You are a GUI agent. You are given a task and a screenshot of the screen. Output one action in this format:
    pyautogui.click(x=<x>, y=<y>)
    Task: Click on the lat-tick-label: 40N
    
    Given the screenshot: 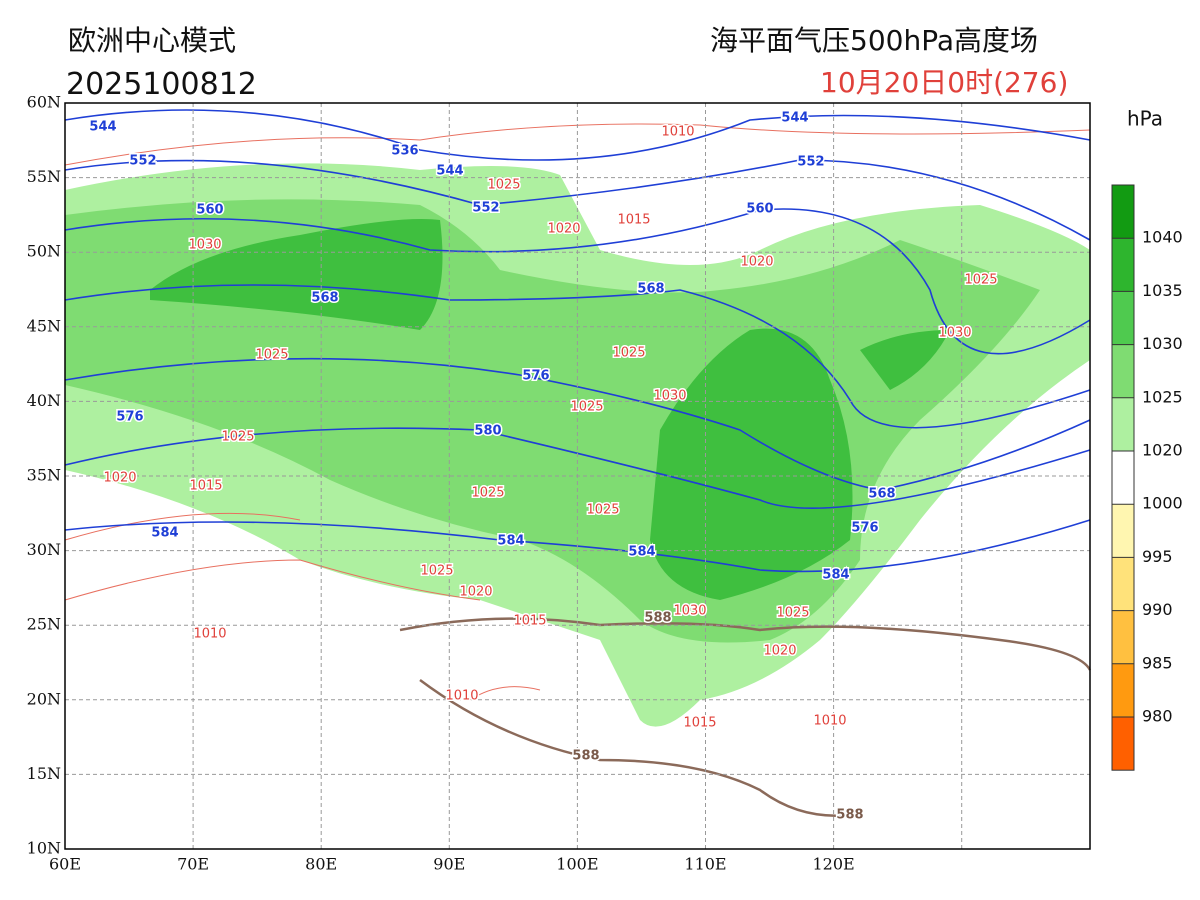 What is the action you would take?
    pyautogui.click(x=44, y=400)
    